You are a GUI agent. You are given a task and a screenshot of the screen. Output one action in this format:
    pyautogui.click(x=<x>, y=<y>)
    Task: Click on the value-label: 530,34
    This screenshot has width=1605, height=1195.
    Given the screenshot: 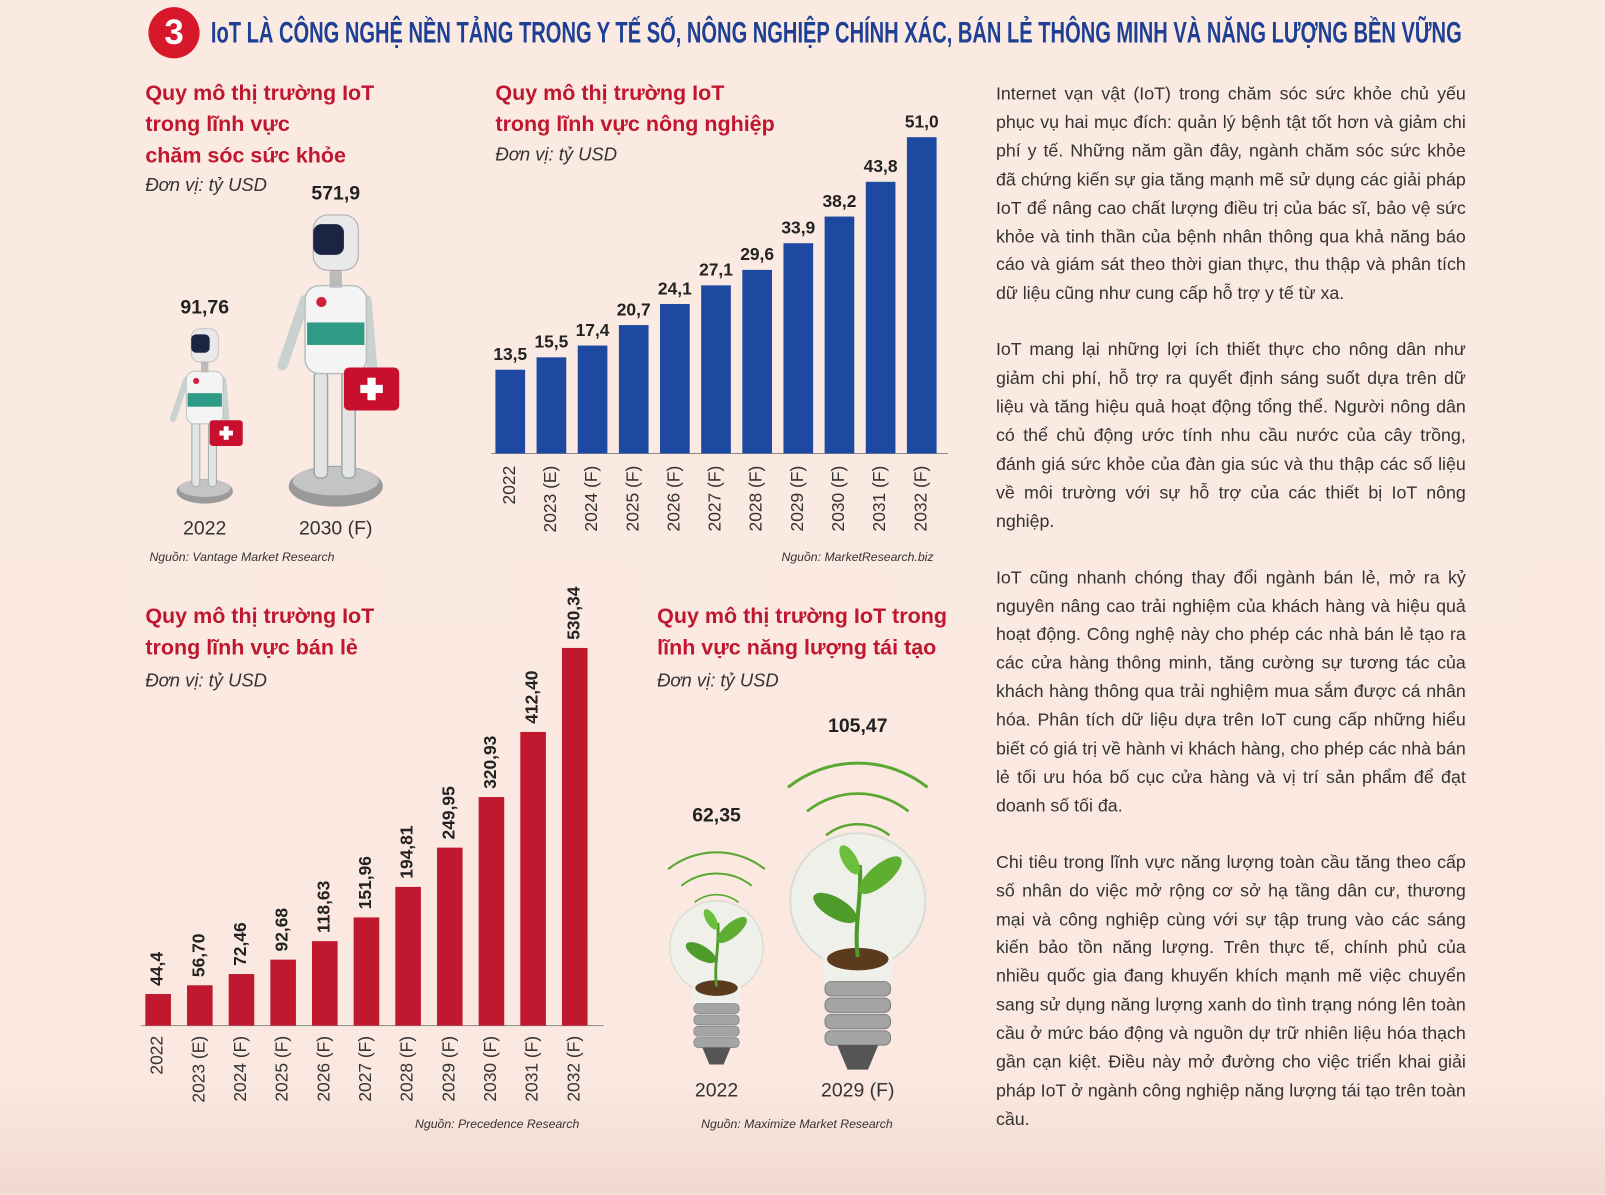 What is the action you would take?
    pyautogui.click(x=573, y=613)
    